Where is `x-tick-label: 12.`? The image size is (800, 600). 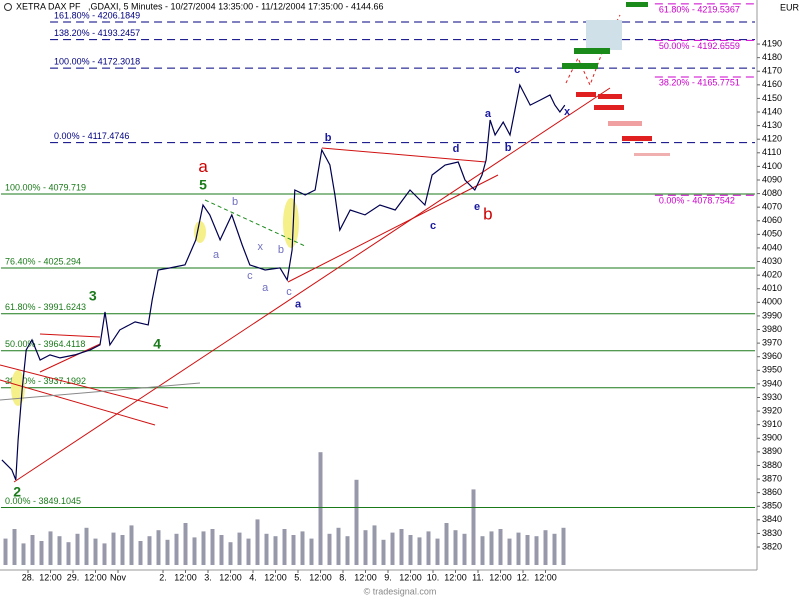
x-tick-label: 12. is located at coordinates (523, 577).